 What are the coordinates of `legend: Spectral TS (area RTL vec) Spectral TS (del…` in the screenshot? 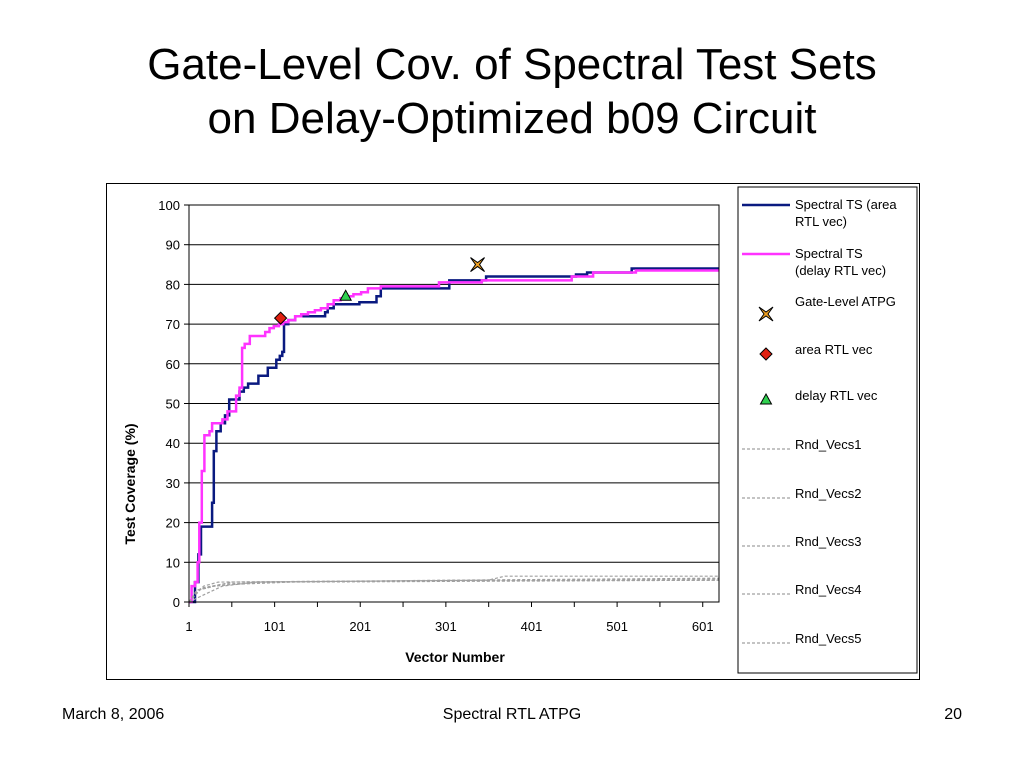 It's located at (827, 430).